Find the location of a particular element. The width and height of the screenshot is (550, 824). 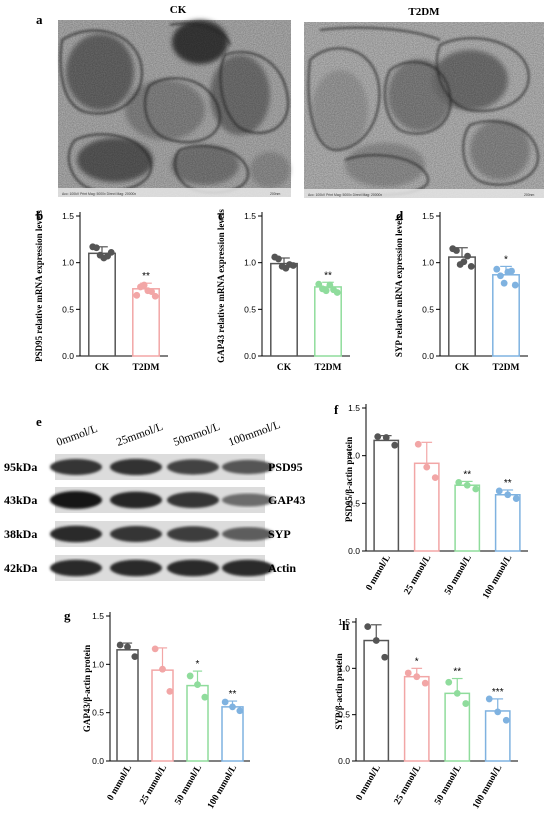

panel-letter-g: g is located at coordinates (67, 615).